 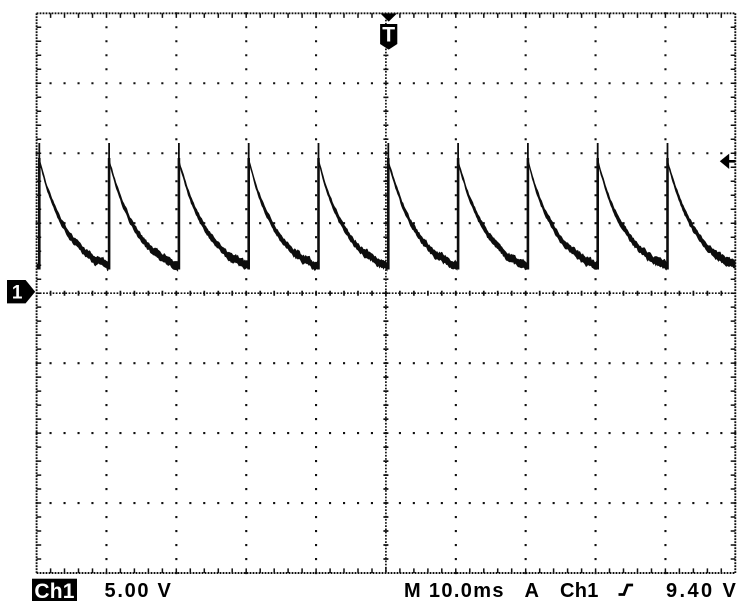 What do you see at coordinates (532, 591) in the screenshot?
I see `svg-text: A` at bounding box center [532, 591].